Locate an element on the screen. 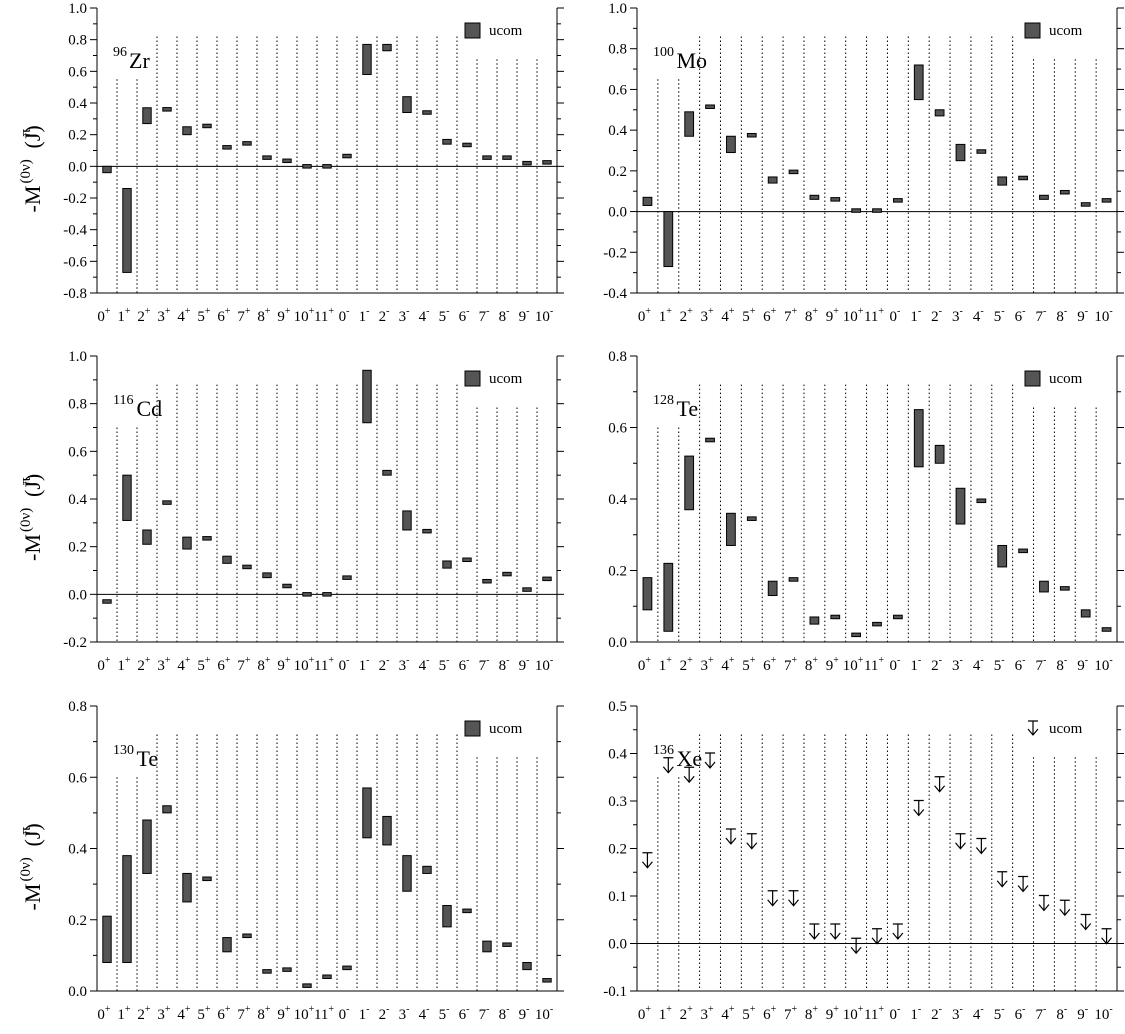  y-tick-label: 0.1 is located at coordinates (617, 897).